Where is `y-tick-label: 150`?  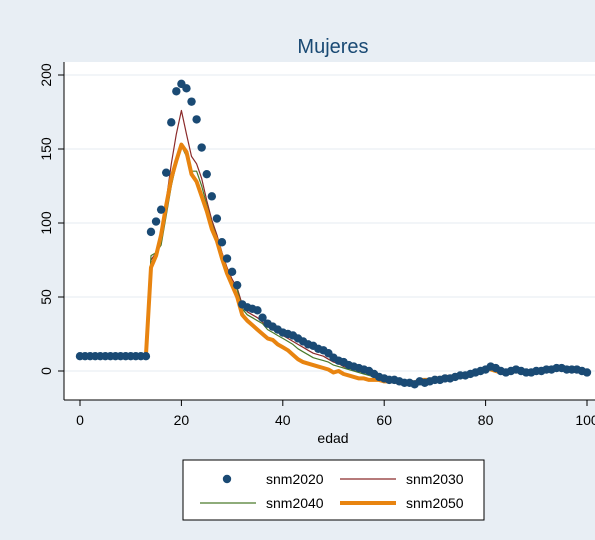
y-tick-label: 150 is located at coordinates (46, 149).